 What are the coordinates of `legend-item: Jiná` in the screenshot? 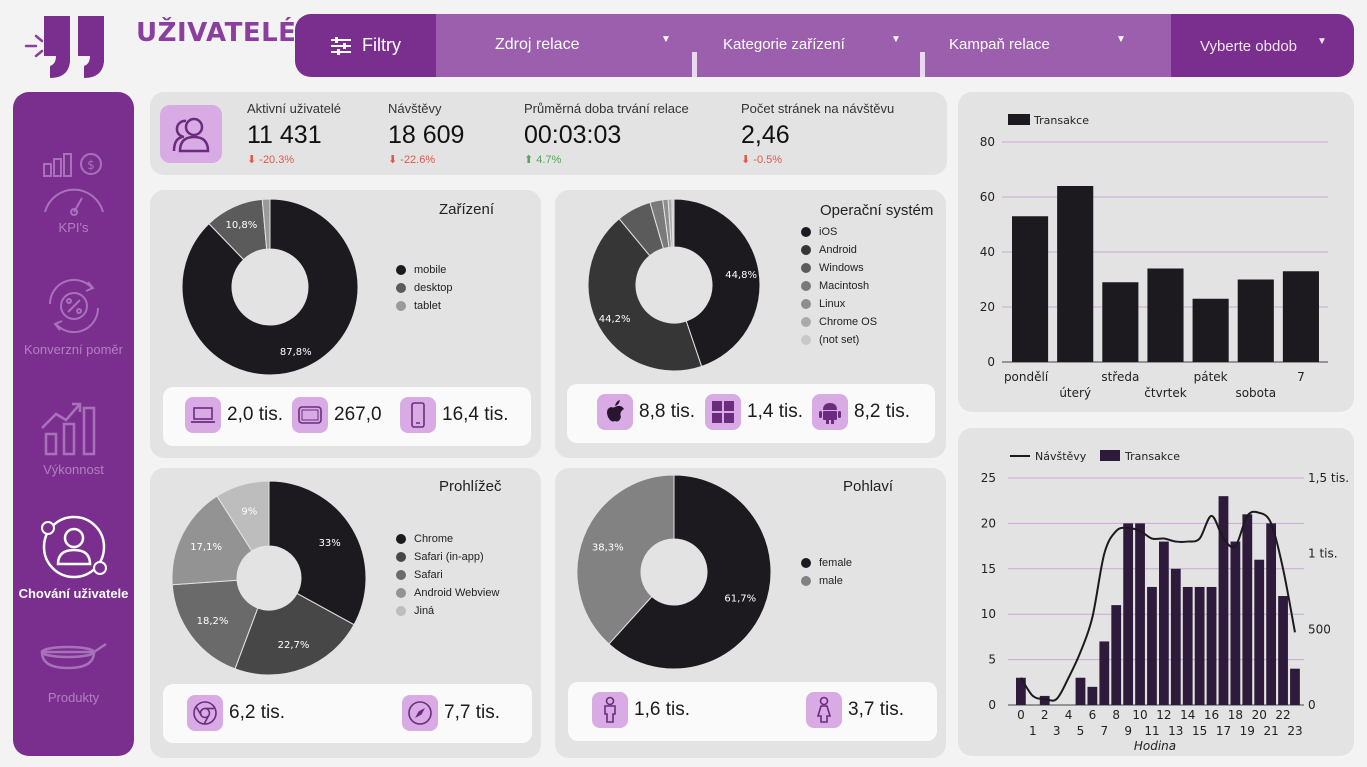 It's located at (447, 611).